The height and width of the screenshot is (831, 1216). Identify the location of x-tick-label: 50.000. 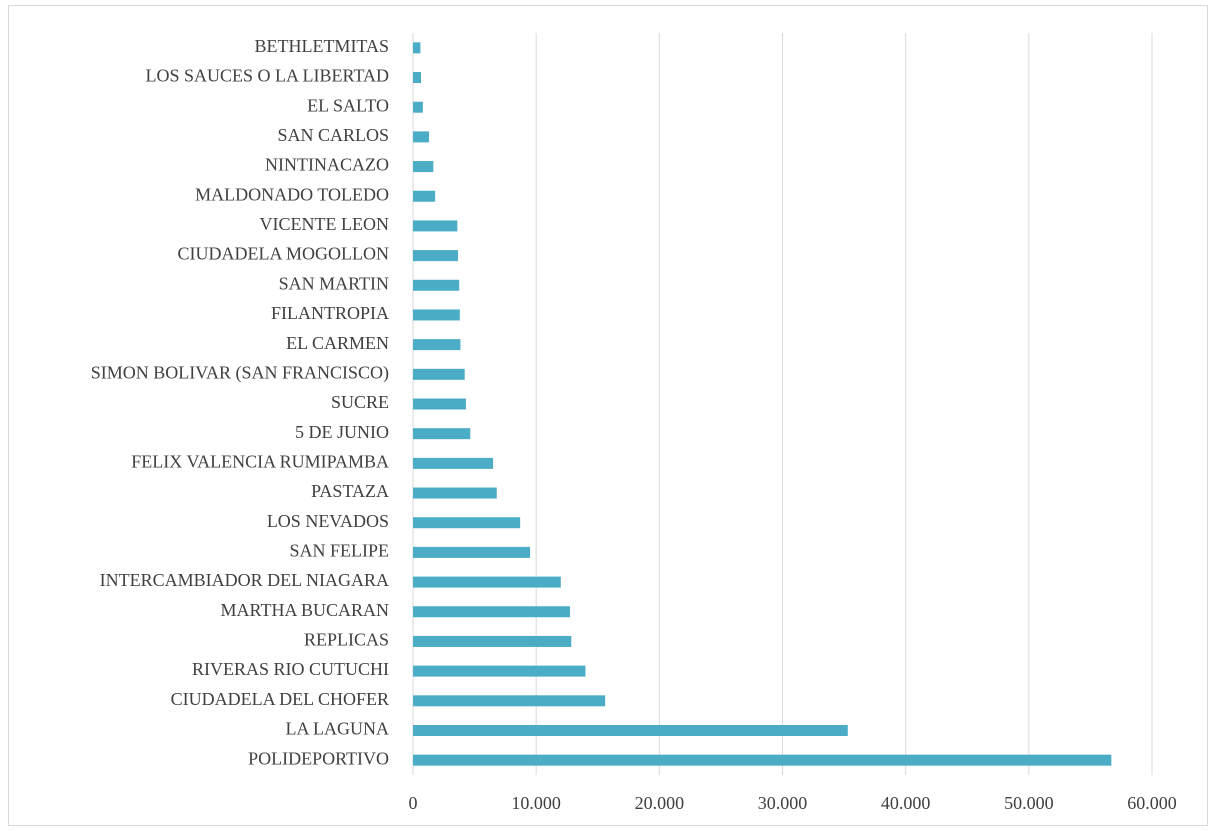
(1029, 803).